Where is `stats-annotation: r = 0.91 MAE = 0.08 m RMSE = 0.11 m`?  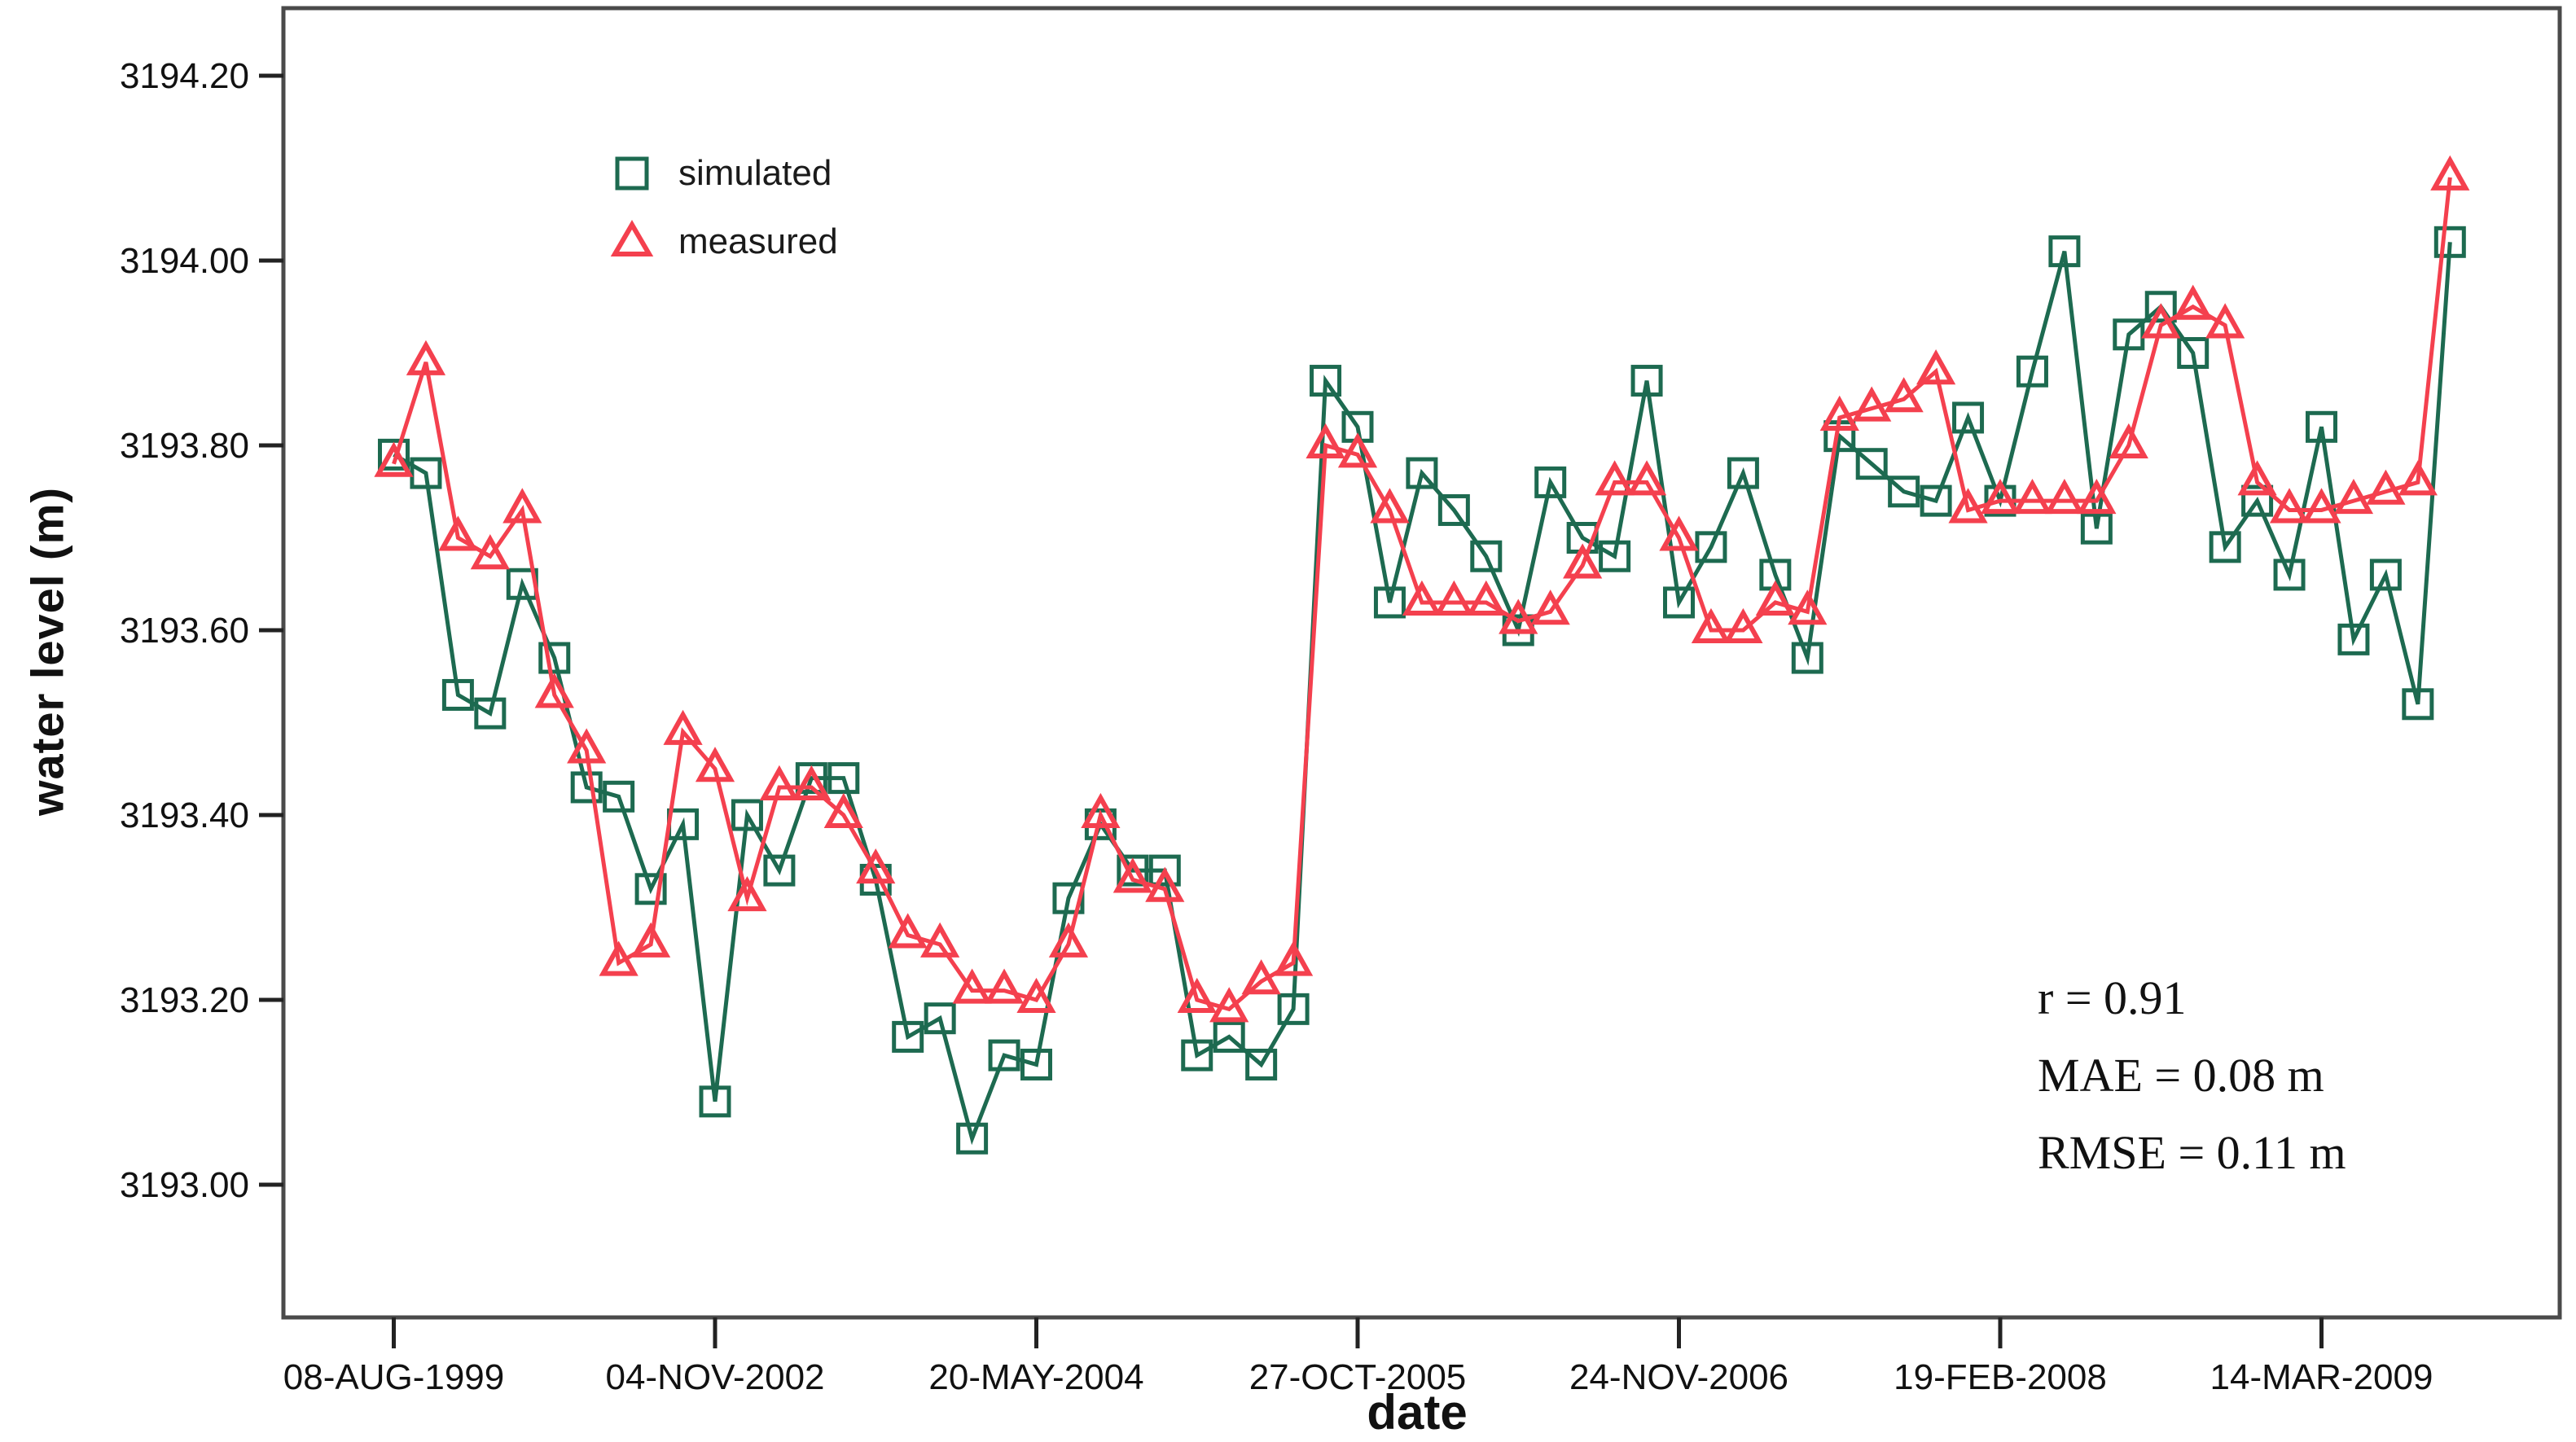
stats-annotation: r = 0.91 MAE = 0.08 m RMSE = 0.11 m is located at coordinates (2192, 1075).